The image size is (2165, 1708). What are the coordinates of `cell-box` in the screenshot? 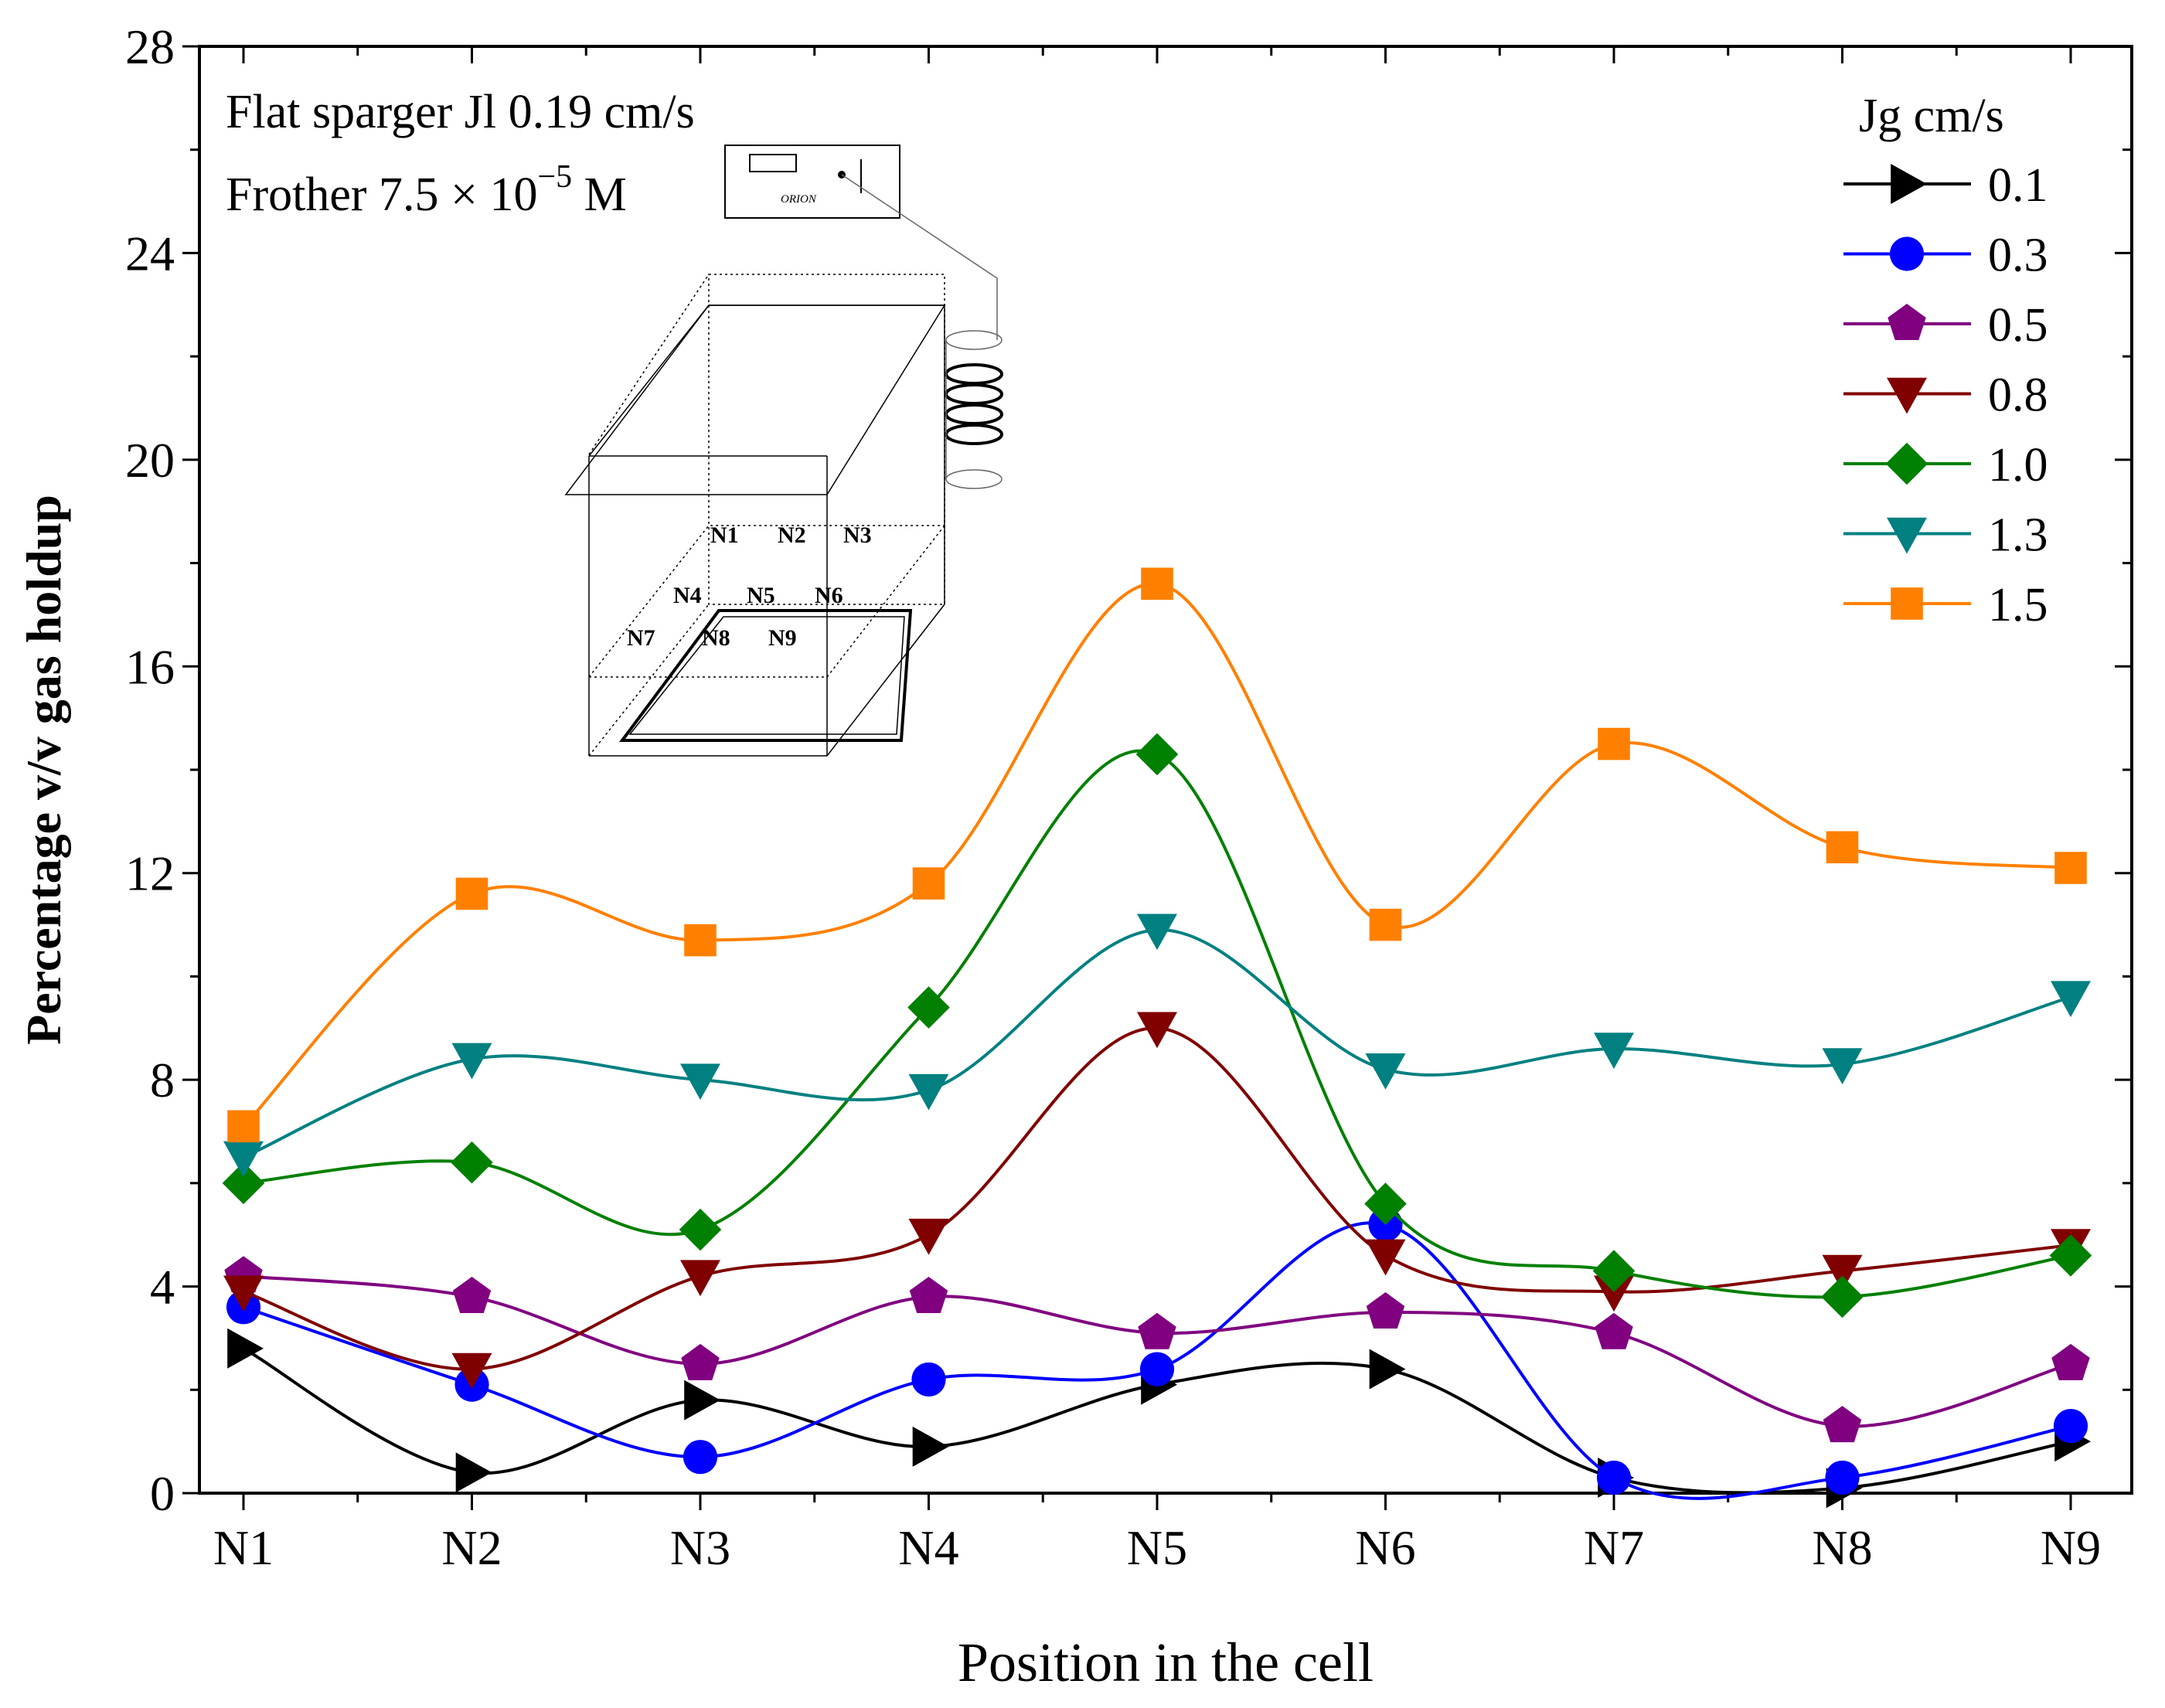 It's located at (755, 515).